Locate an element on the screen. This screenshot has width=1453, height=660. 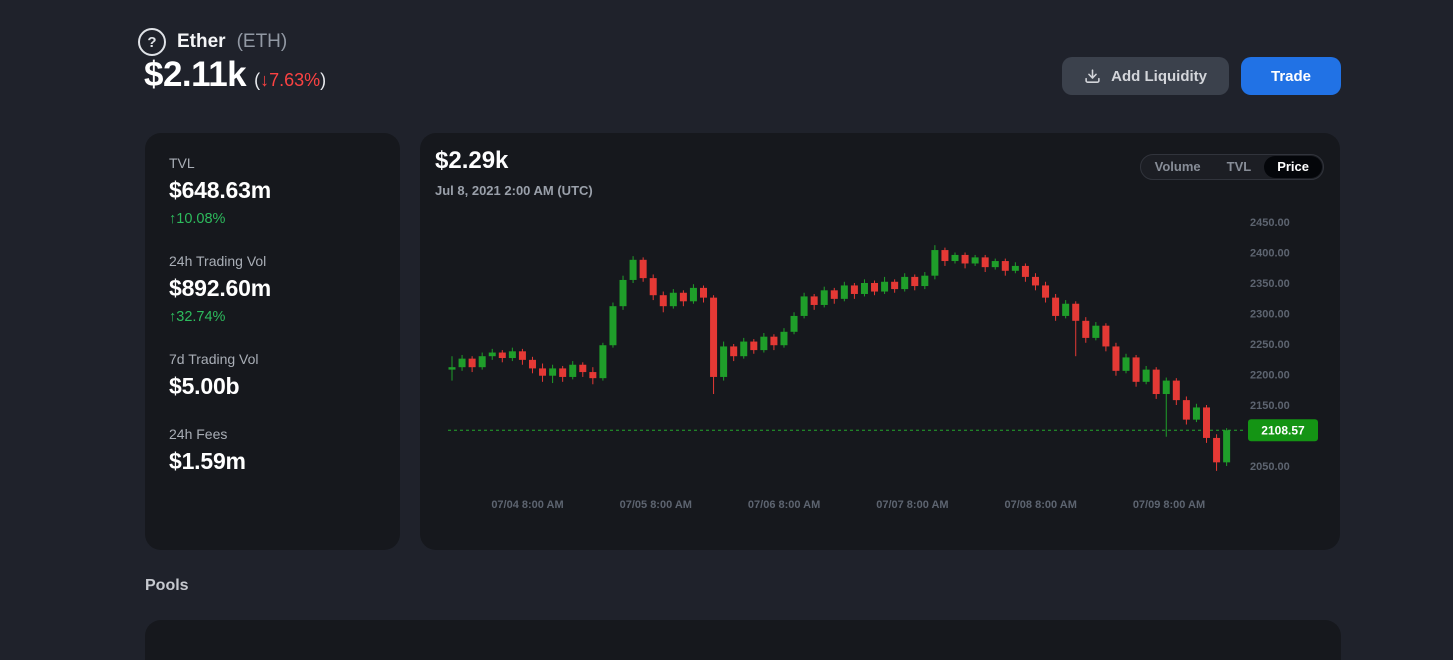
chart-mode-toggle: Volume TVL Price is located at coordinates (1231, 167).